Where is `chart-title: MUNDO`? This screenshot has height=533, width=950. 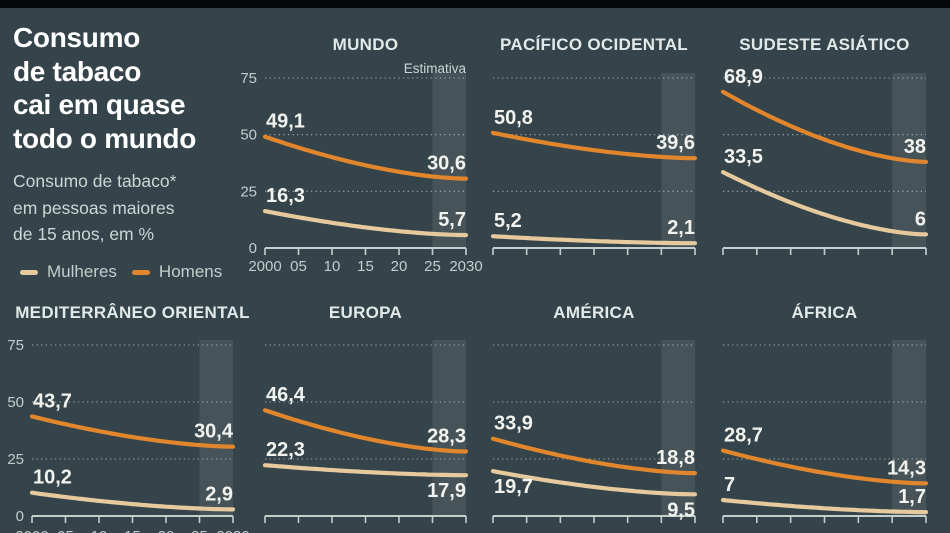
chart-title: MUNDO is located at coordinates (366, 44).